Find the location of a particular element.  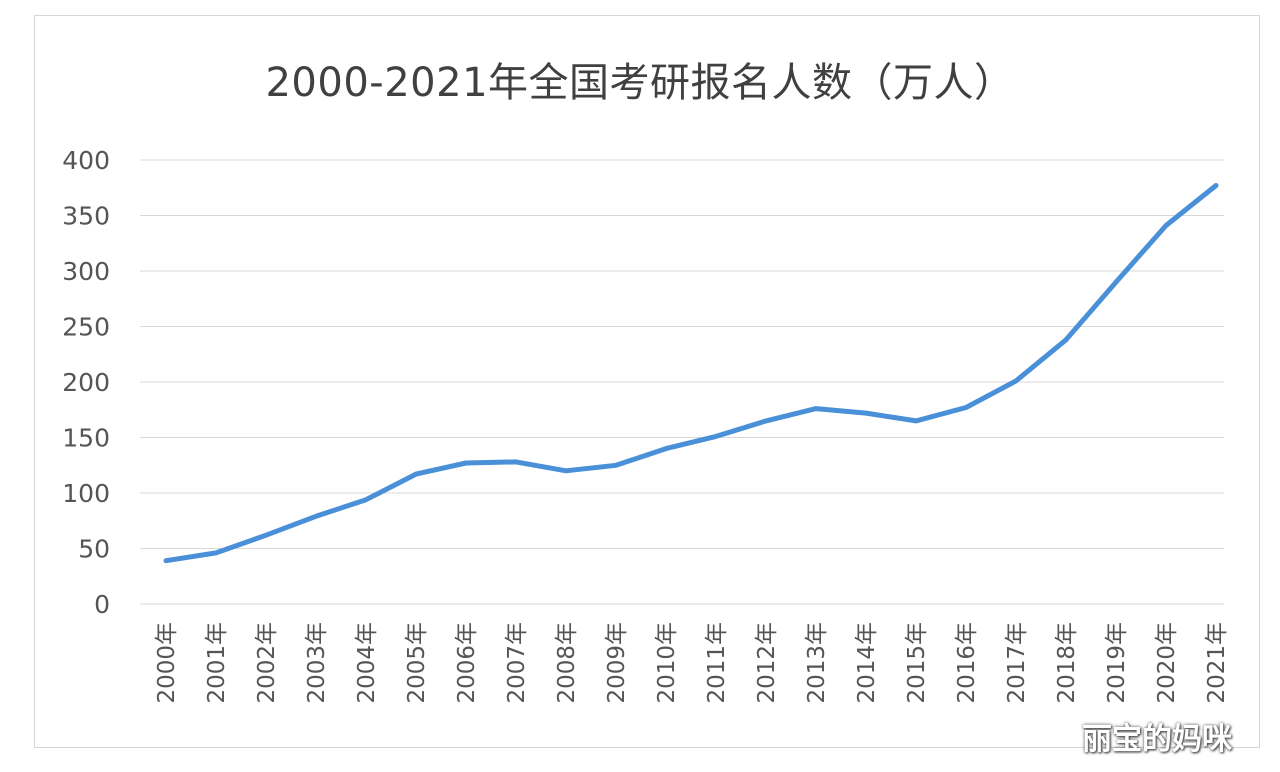

x-tick-label: 2000年 is located at coordinates (167, 663).